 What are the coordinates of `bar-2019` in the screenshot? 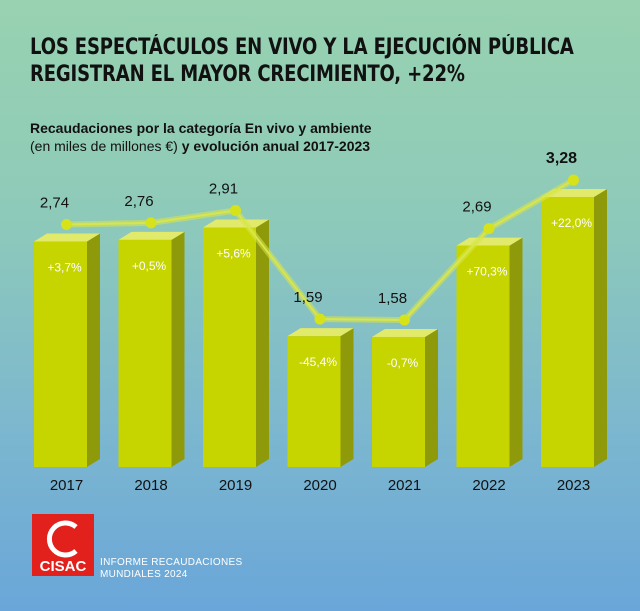 It's located at (236, 343).